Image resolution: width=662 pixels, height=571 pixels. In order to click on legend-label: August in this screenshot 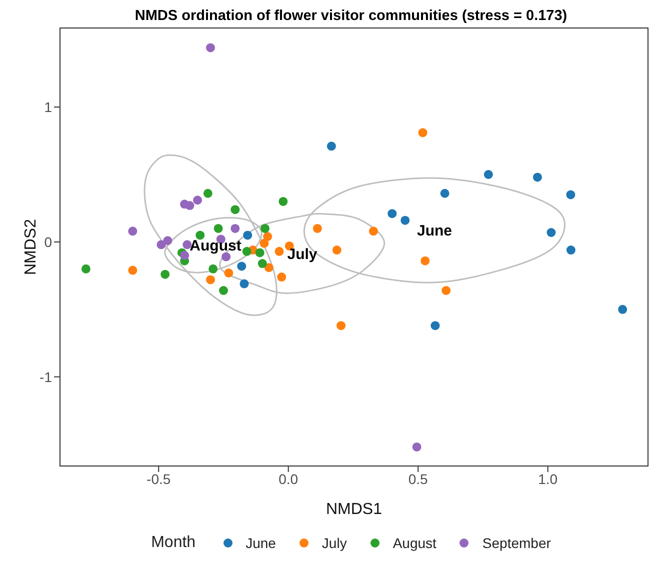, I will do `click(414, 543)`.